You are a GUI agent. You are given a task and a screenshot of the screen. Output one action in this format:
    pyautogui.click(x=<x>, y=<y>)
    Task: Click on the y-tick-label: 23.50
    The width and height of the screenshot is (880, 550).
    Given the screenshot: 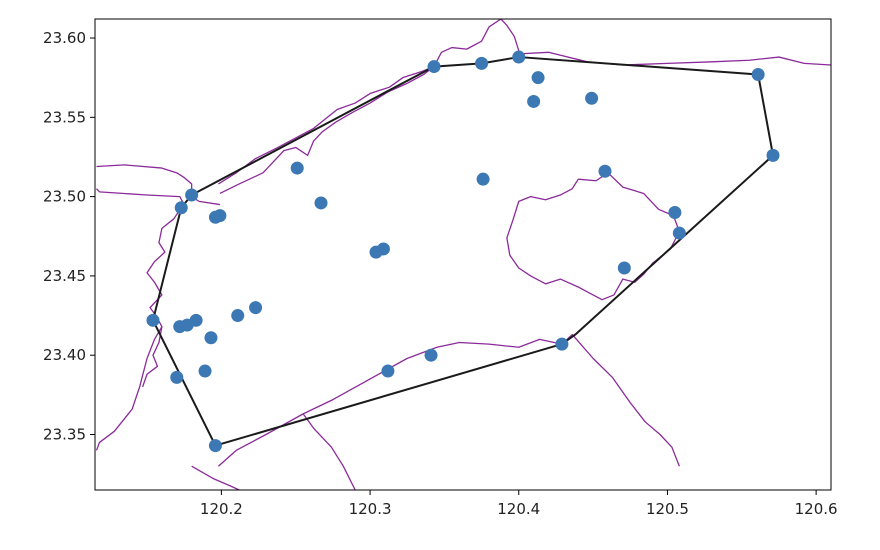 What is the action you would take?
    pyautogui.click(x=64, y=197)
    